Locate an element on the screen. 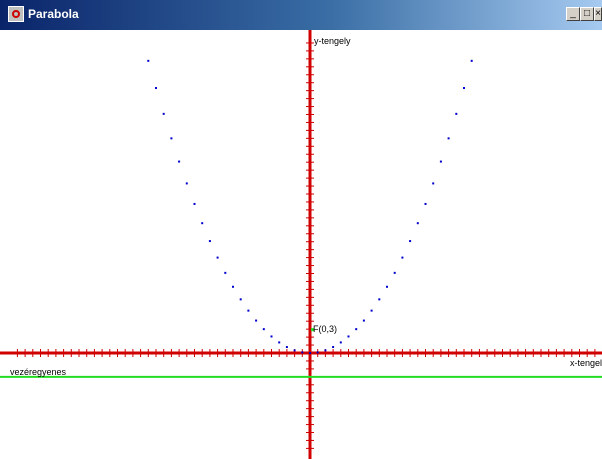 This screenshot has height=459, width=602. x-axis-ticks is located at coordinates (306, 353).